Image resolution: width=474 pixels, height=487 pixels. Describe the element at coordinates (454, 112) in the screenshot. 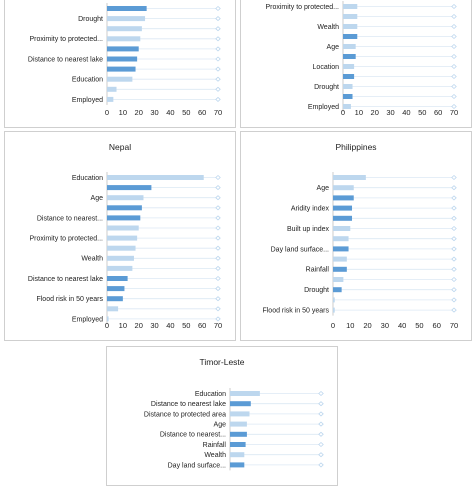

I see `x-tick-label: 70` at that location.